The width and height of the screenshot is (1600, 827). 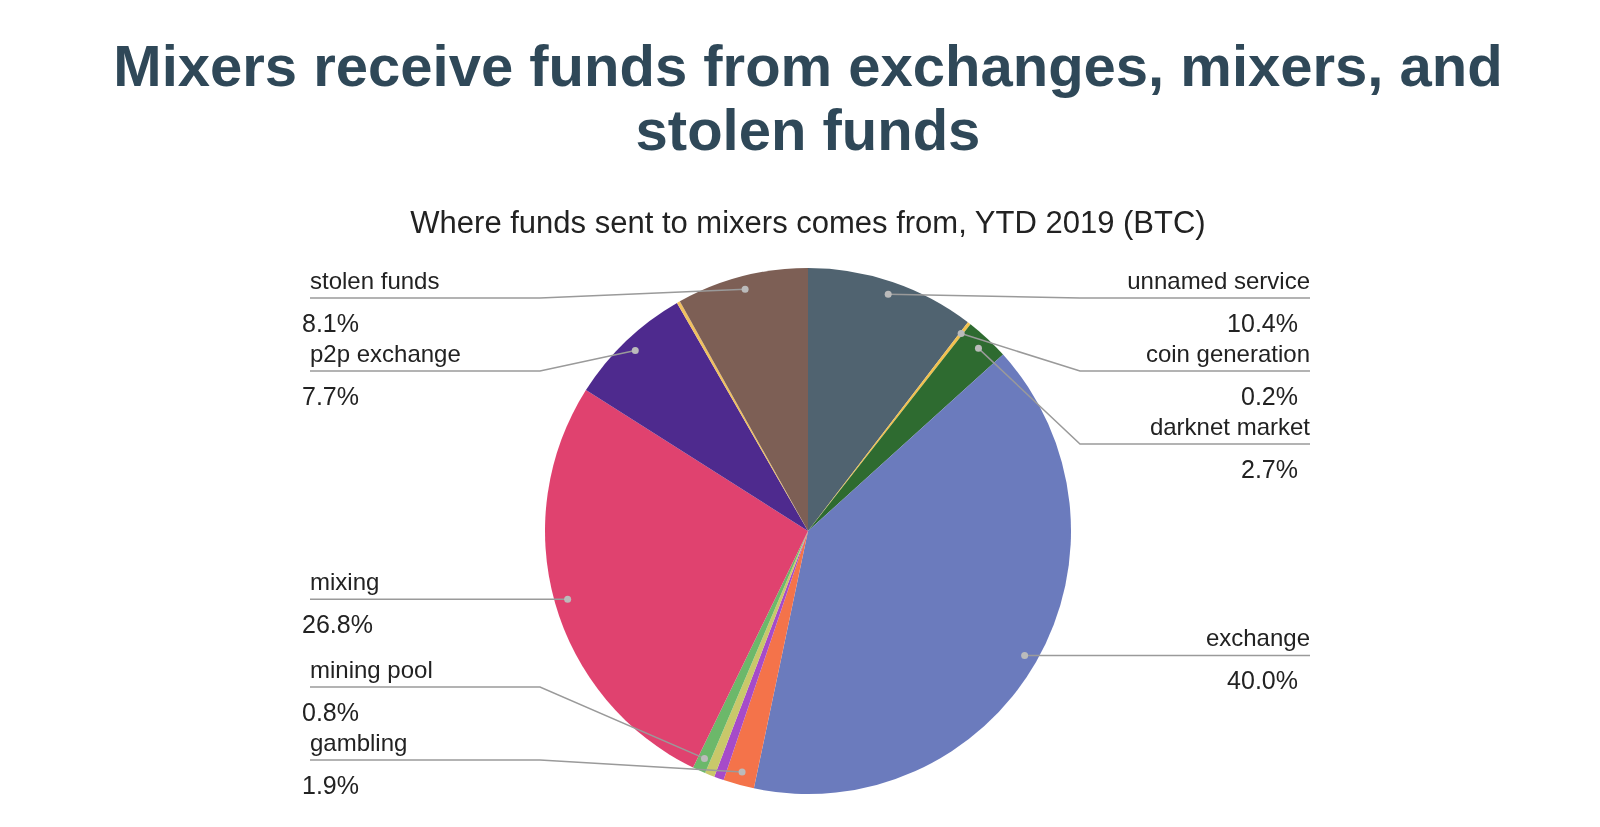 I want to click on slice-label: darknet market, so click(x=1230, y=426).